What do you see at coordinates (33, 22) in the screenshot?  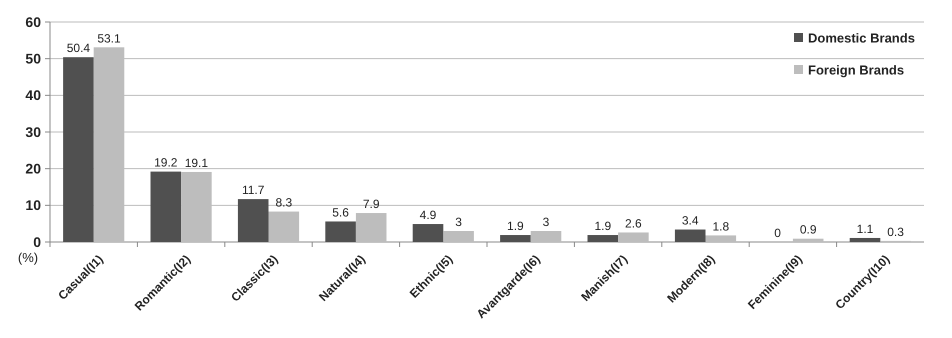 I see `y-tick-label: 60` at bounding box center [33, 22].